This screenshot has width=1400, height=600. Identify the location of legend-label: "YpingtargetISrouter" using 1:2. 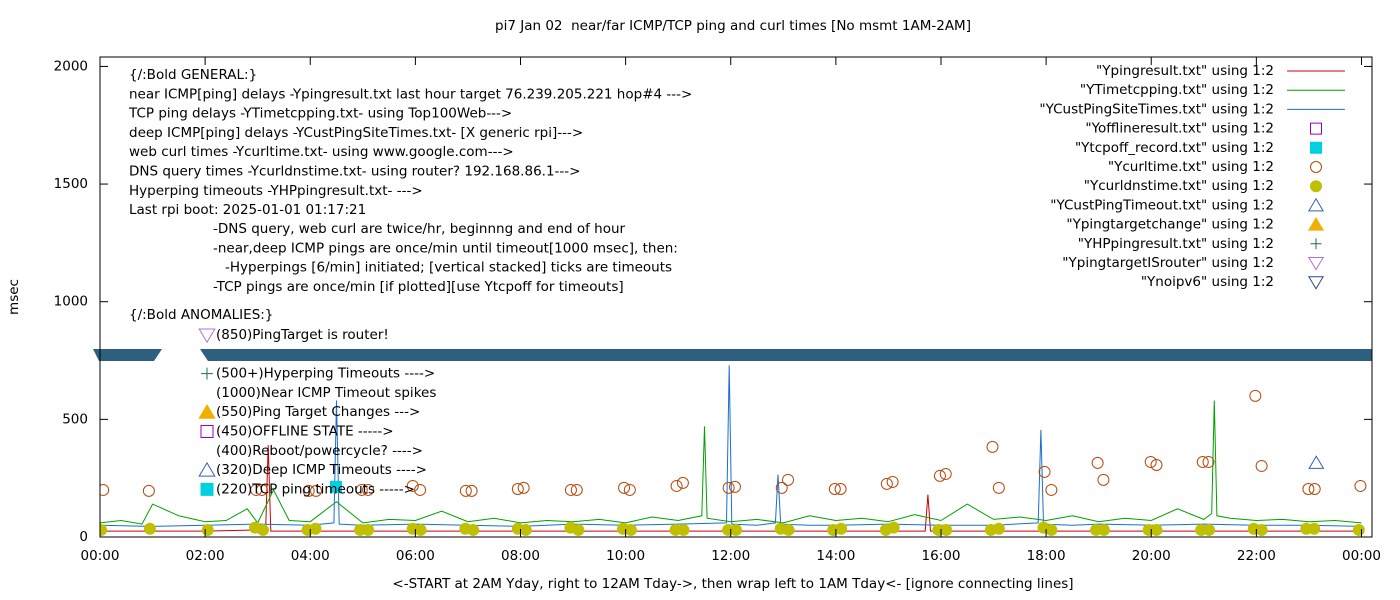
(1168, 263).